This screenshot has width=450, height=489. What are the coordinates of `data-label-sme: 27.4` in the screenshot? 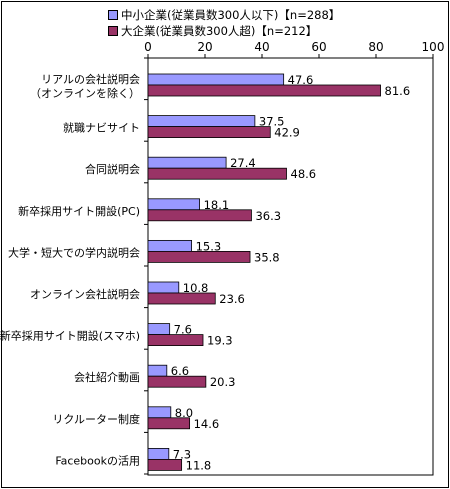 It's located at (243, 163).